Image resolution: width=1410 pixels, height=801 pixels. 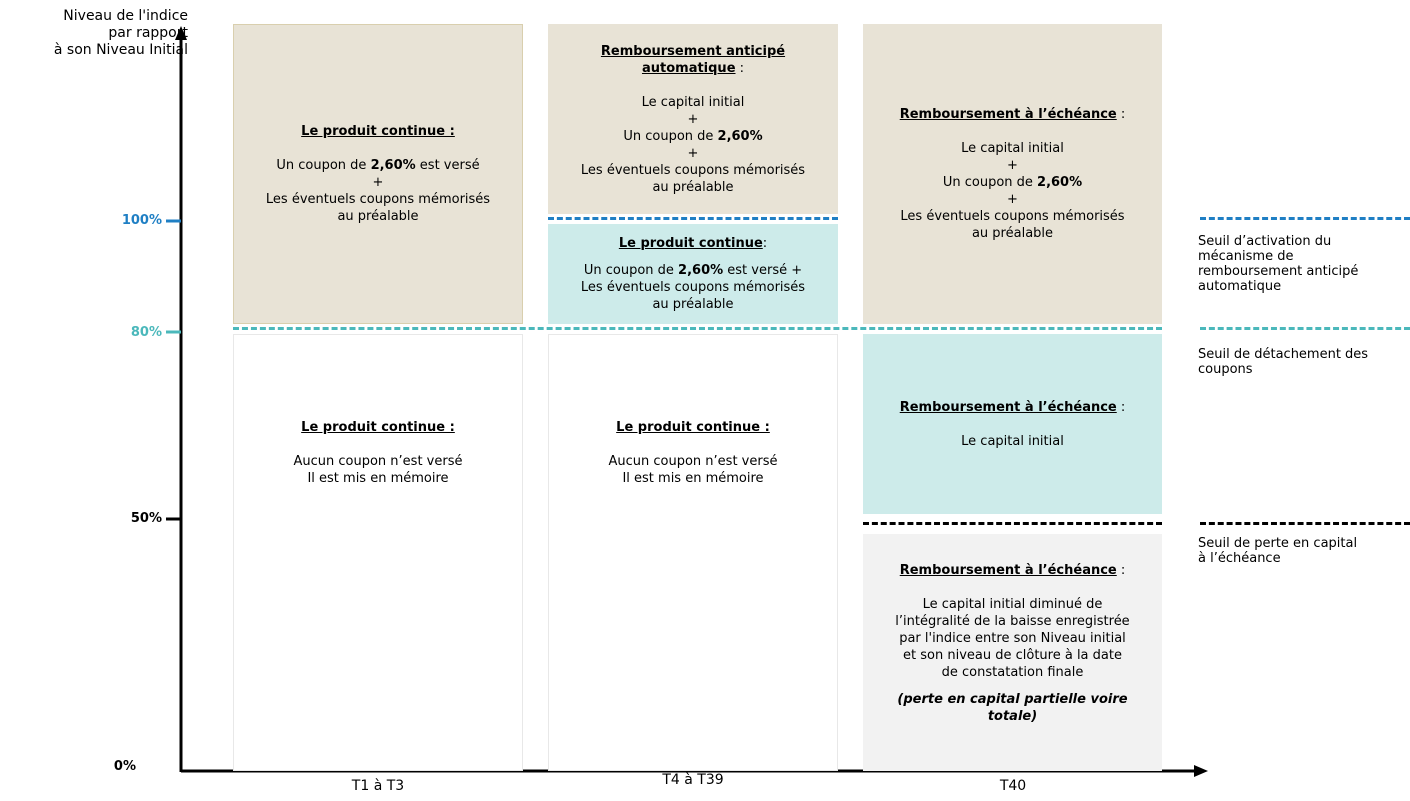 I want to click on threshold-capital-loss-label: Seuil de perte en capital à l’échéance, so click(x=1278, y=551).